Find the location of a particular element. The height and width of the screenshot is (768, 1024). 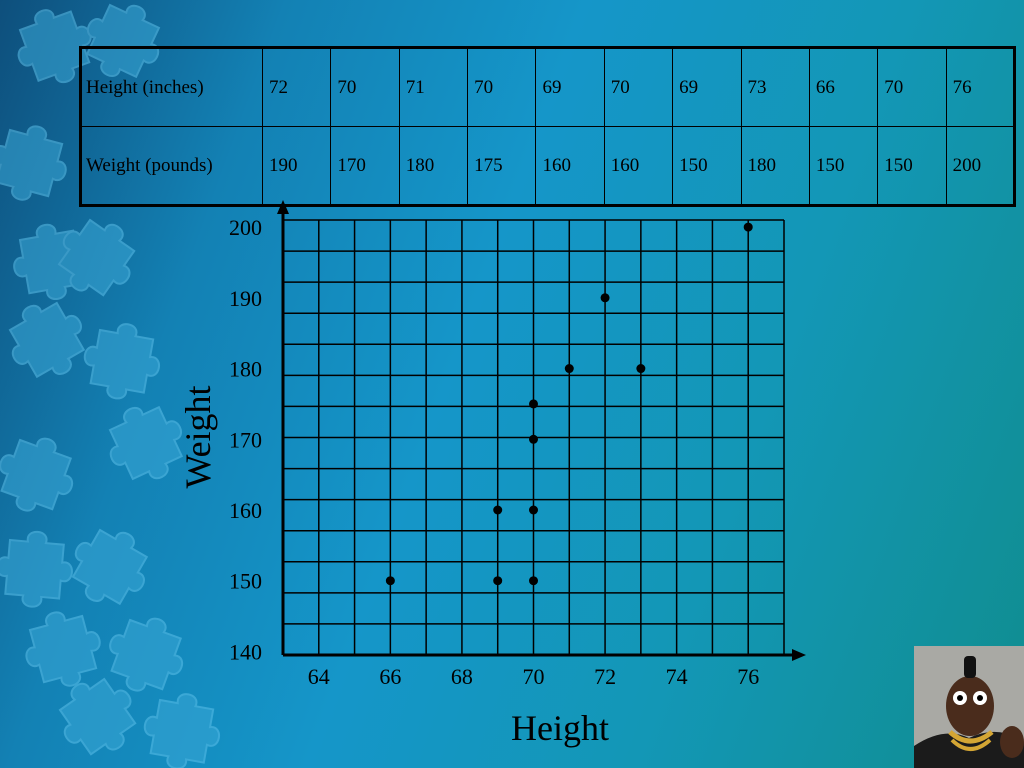

x-tick-label: 66 is located at coordinates (390, 676).